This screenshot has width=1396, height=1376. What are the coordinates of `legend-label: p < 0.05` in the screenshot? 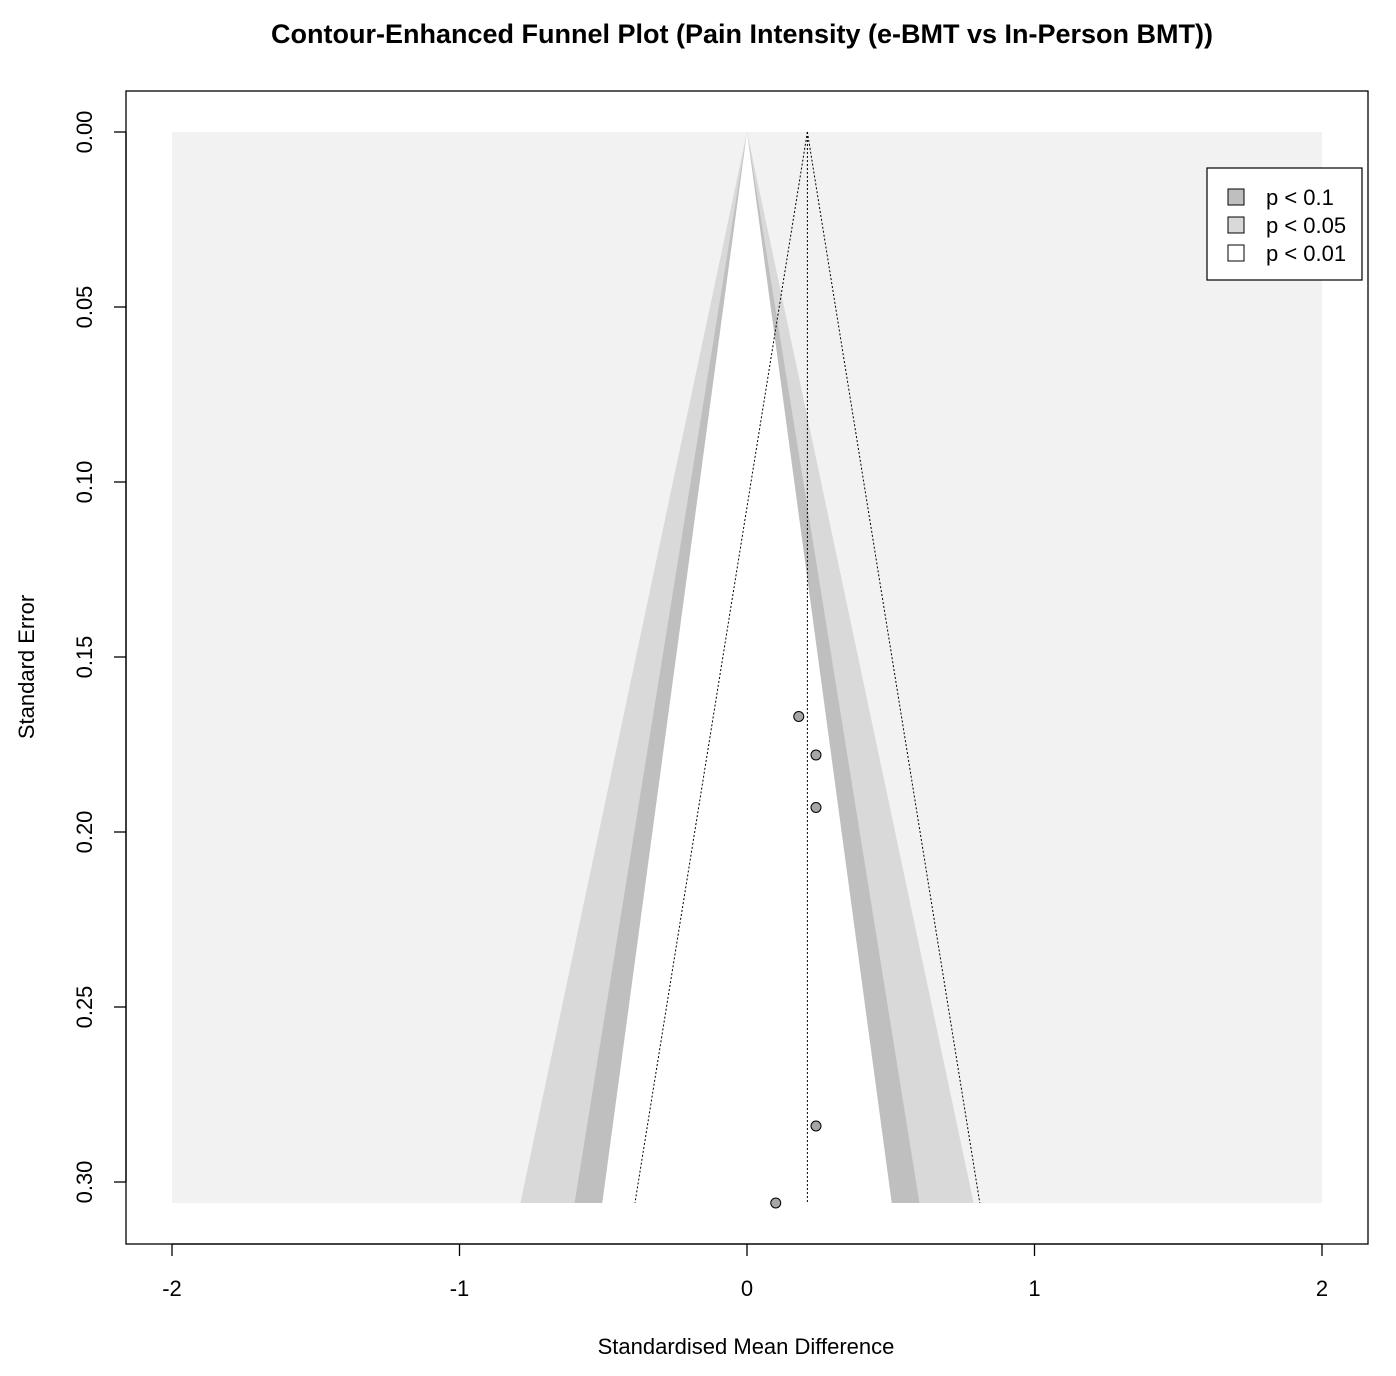 It's located at (1306, 225).